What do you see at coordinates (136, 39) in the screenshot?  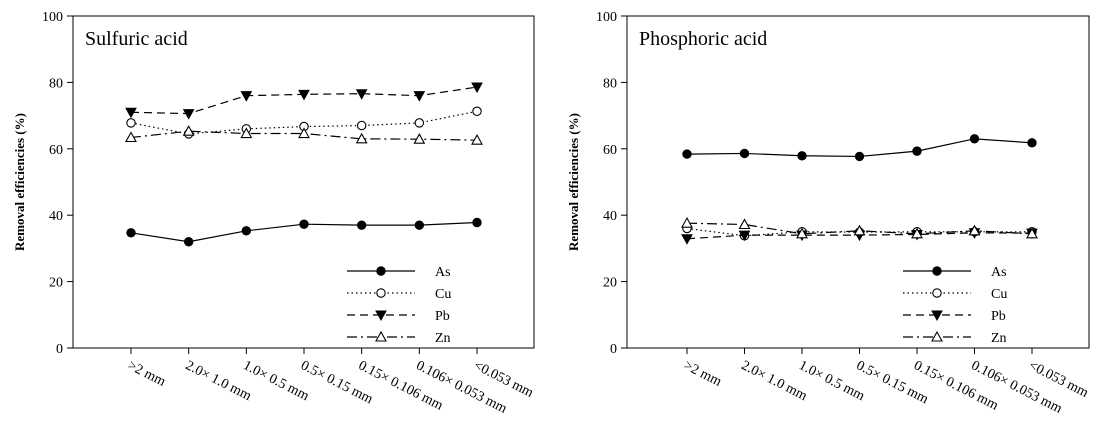 I see `chart-title: Sulfuric acid` at bounding box center [136, 39].